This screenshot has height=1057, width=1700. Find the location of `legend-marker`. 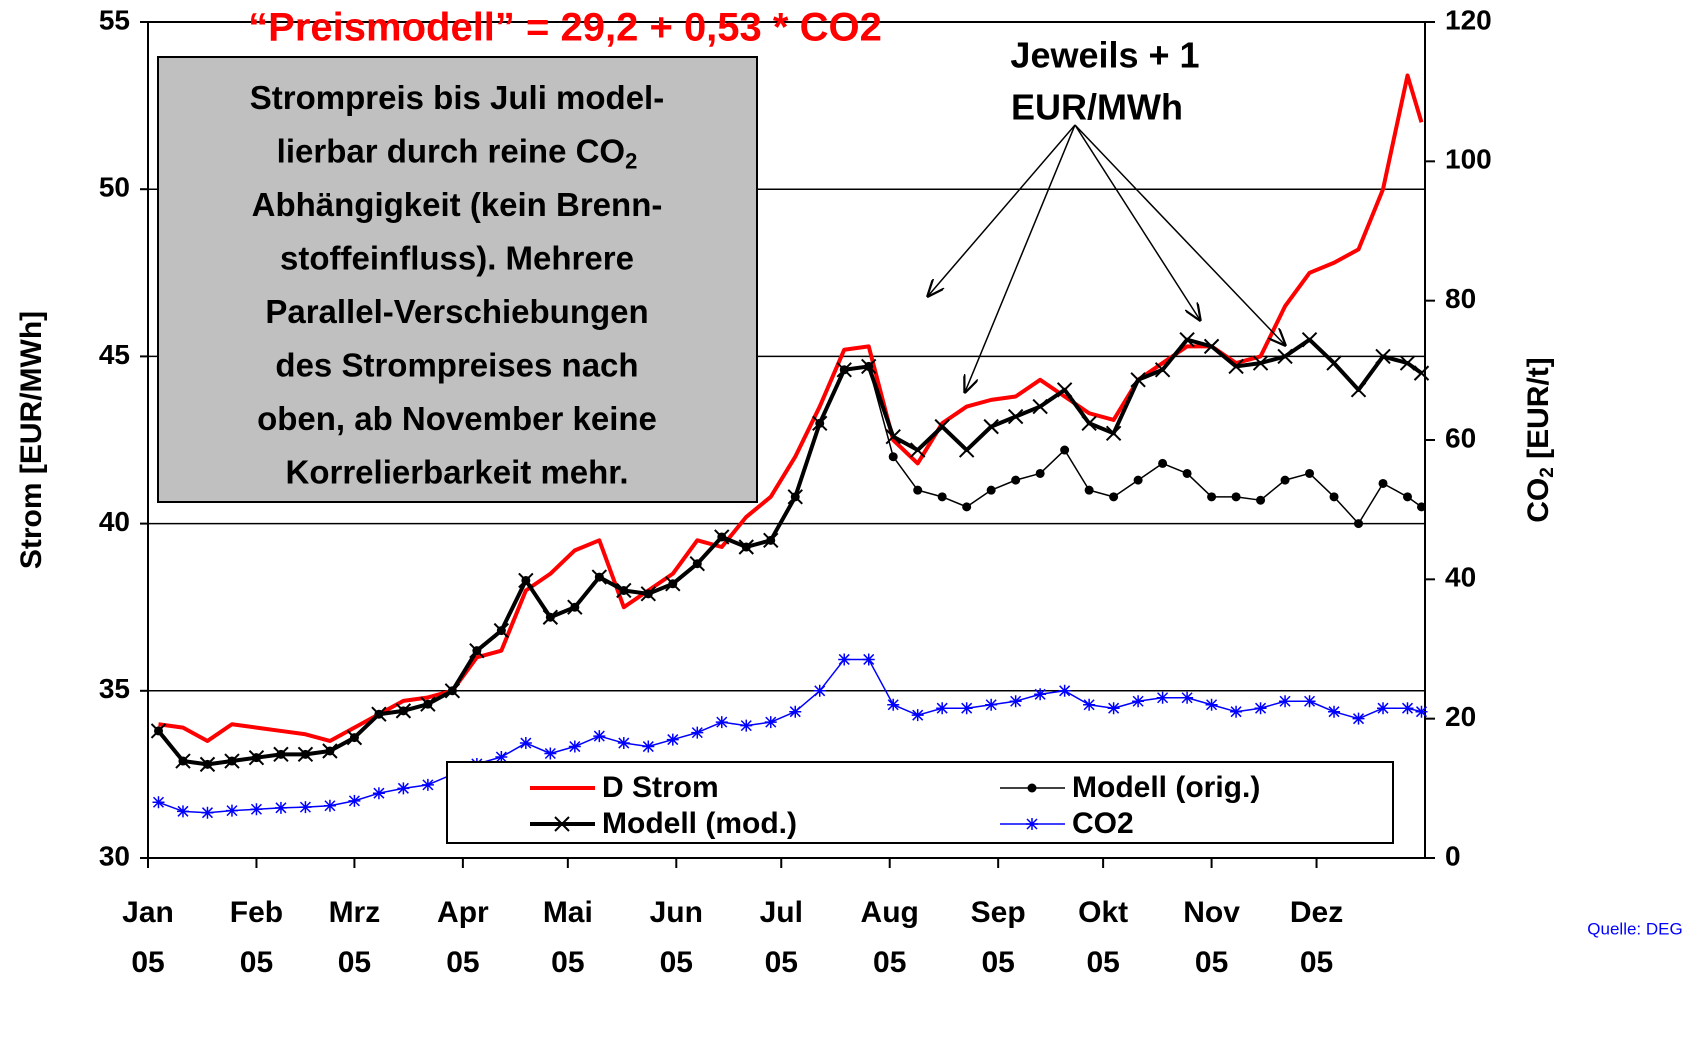

legend-marker is located at coordinates (1032, 824).